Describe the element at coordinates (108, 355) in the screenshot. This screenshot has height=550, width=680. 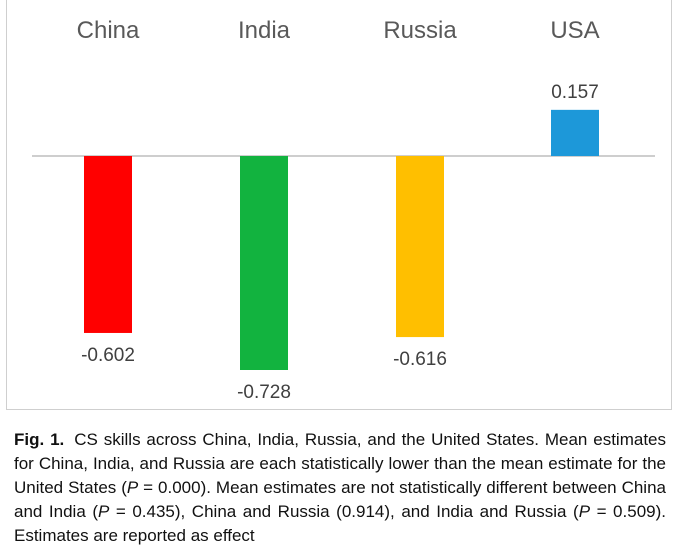
I see `value-label-china: -0.602` at that location.